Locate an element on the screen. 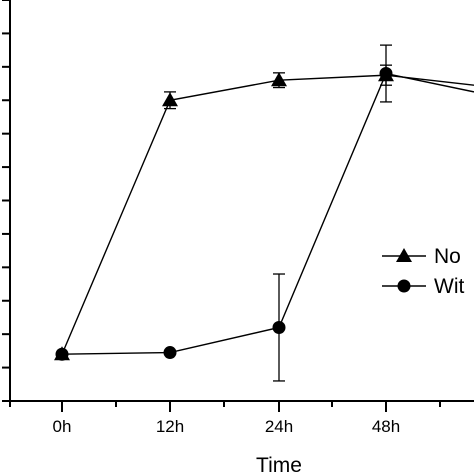 This screenshot has width=474, height=474. x-tick-label: 0h is located at coordinates (62, 426).